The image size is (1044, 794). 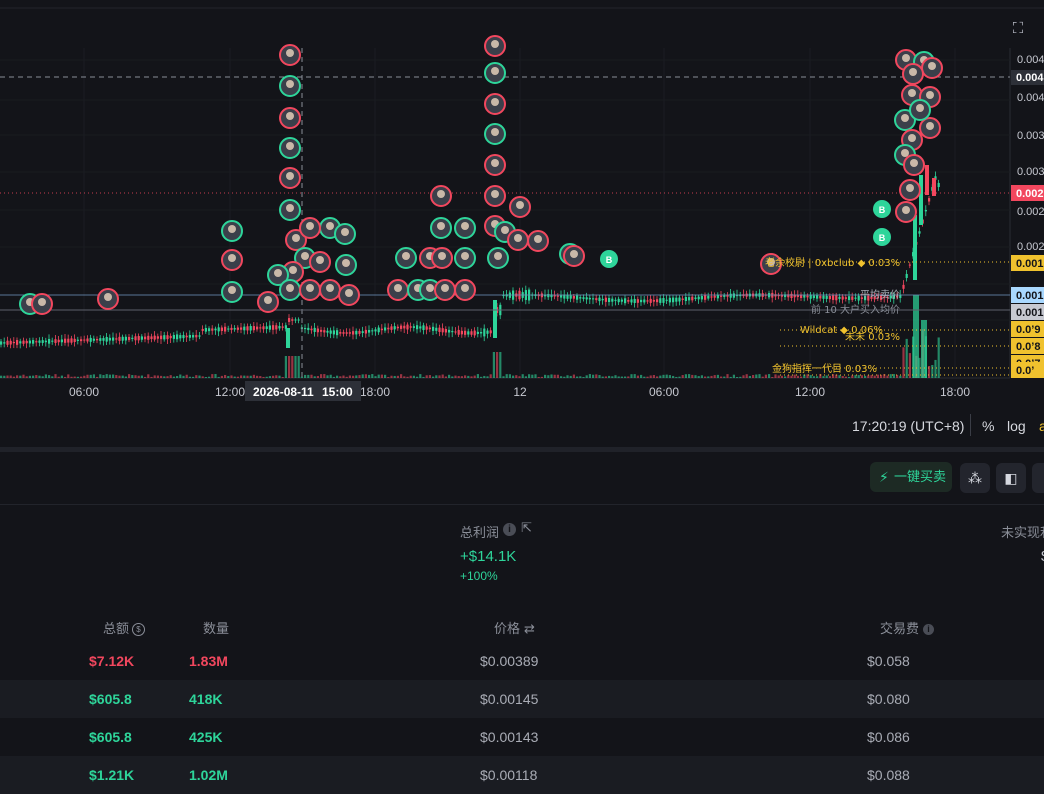 I want to click on pane-divider, so click(x=522, y=449).